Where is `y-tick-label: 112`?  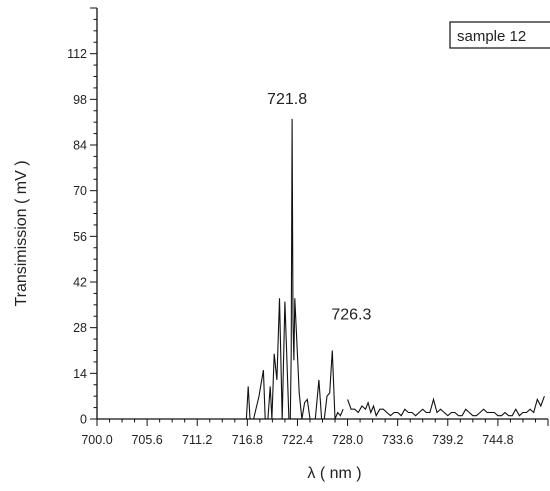
y-tick-label: 112 is located at coordinates (77, 54).